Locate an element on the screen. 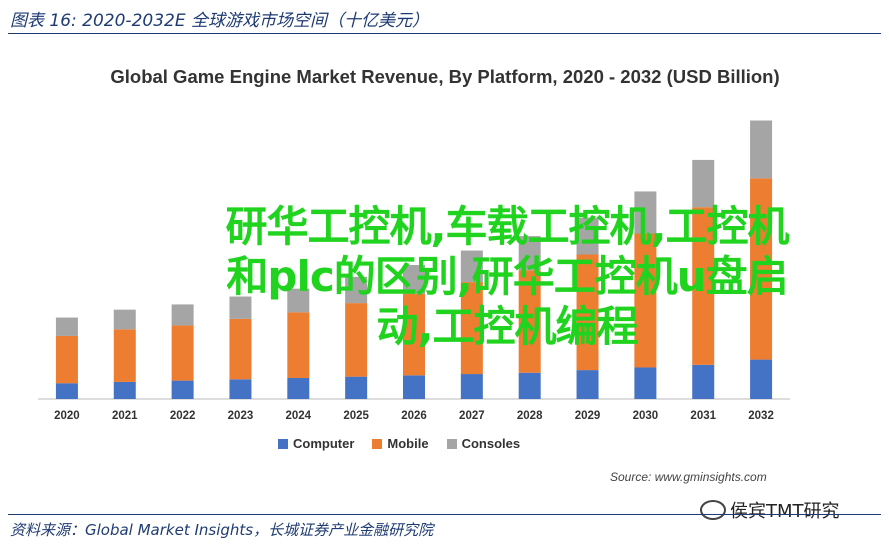 The height and width of the screenshot is (548, 889). bar-consoles-2026 is located at coordinates (414, 279).